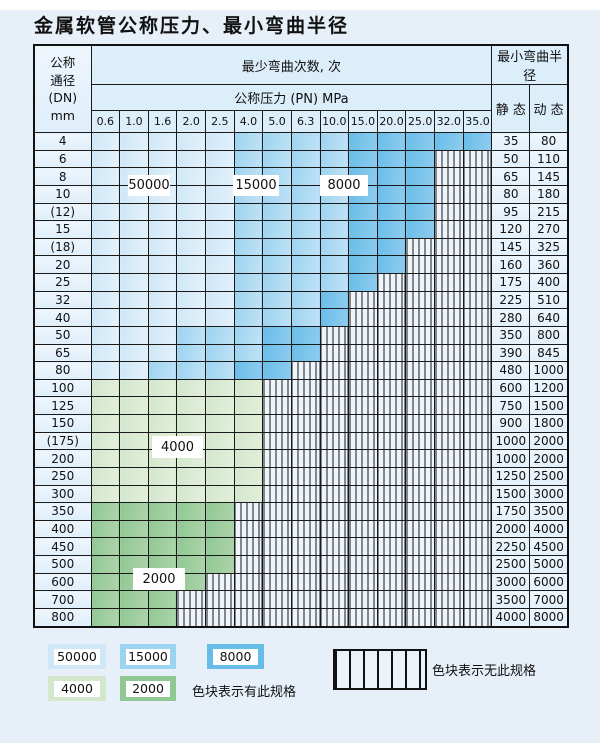 The image size is (600, 743). Describe the element at coordinates (511, 317) in the screenshot. I see `static-value: 280` at that location.